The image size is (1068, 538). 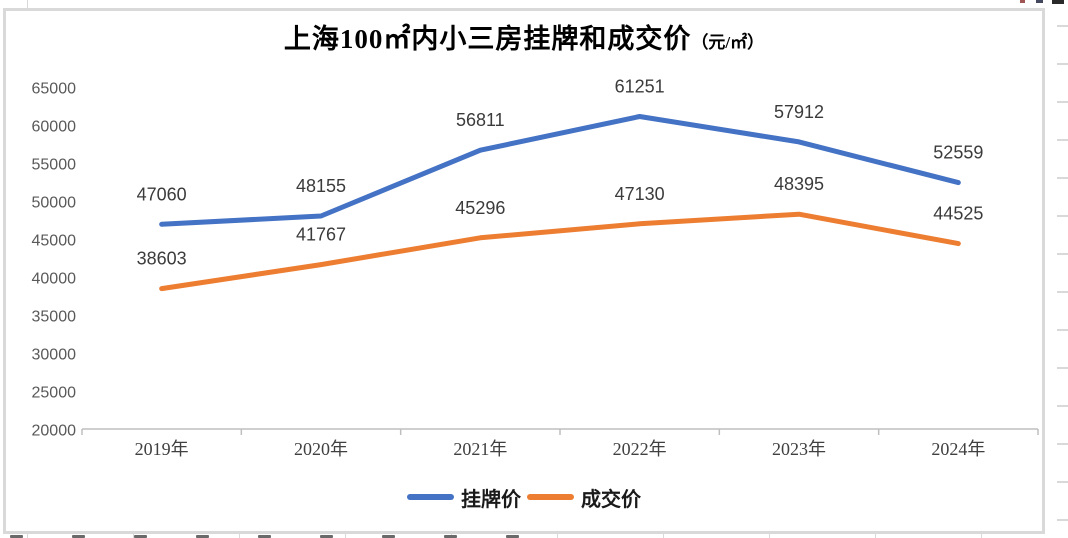 What do you see at coordinates (480, 120) in the screenshot?
I see `data-label: 56811` at bounding box center [480, 120].